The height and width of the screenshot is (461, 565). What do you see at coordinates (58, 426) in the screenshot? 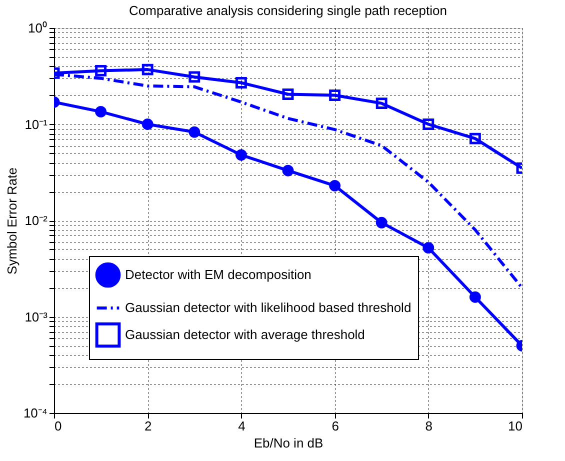
I see `x-tick-label: 0` at bounding box center [58, 426].